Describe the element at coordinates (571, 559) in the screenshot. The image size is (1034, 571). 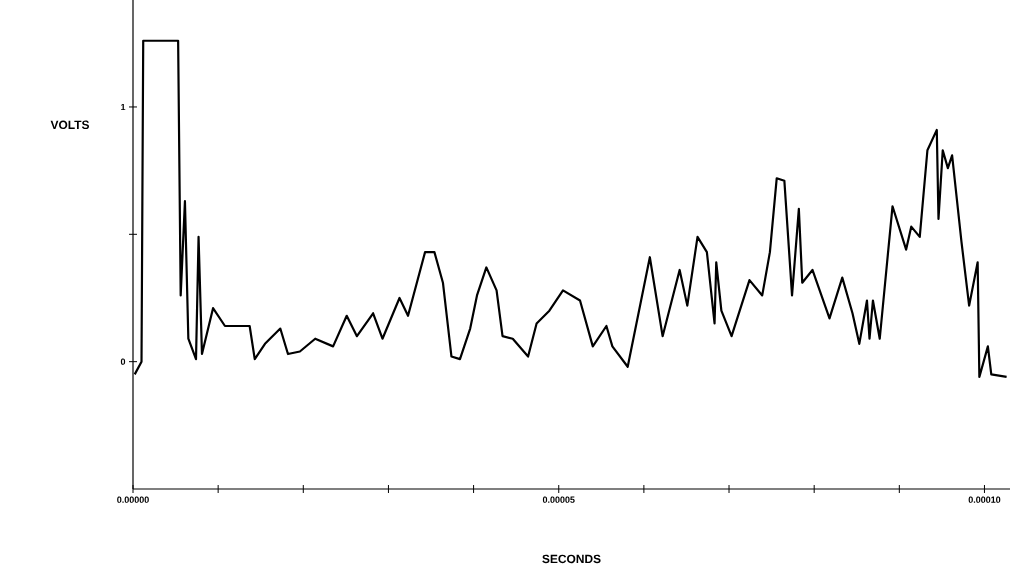
I see `x-axis-title: SECONDS` at that location.